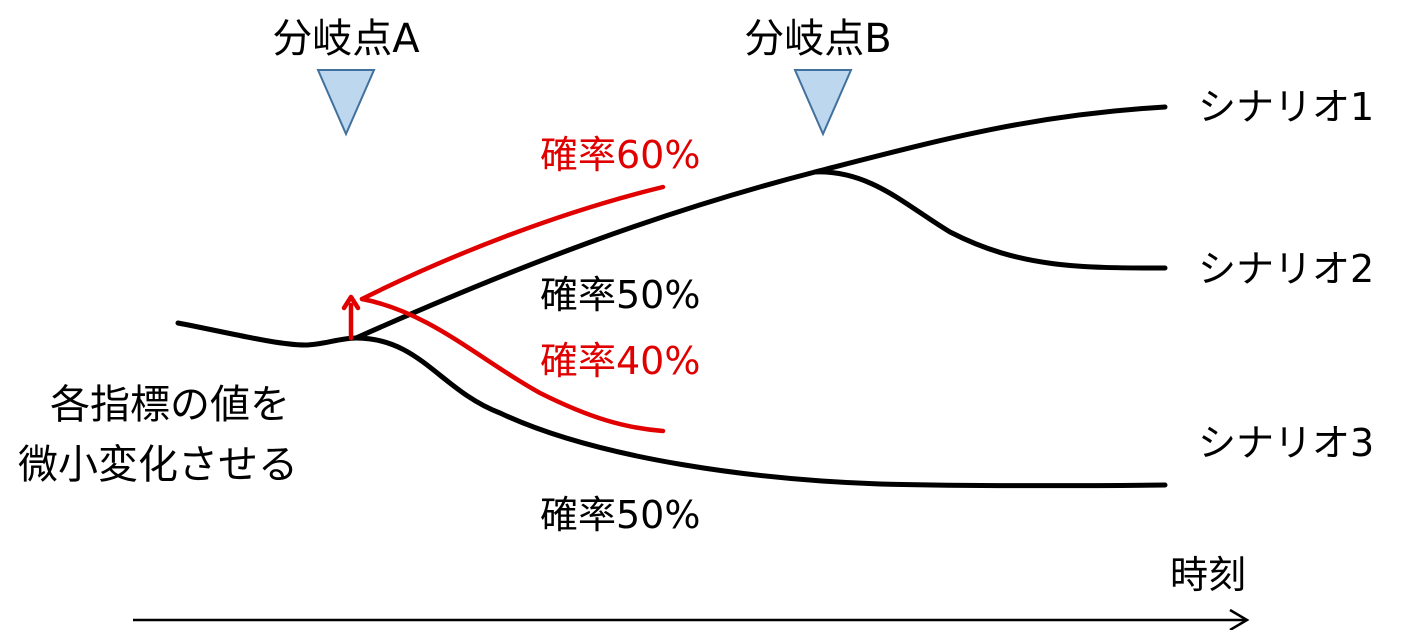 The image size is (1405, 630). What do you see at coordinates (823, 103) in the screenshot?
I see `branch-point-b-marker` at bounding box center [823, 103].